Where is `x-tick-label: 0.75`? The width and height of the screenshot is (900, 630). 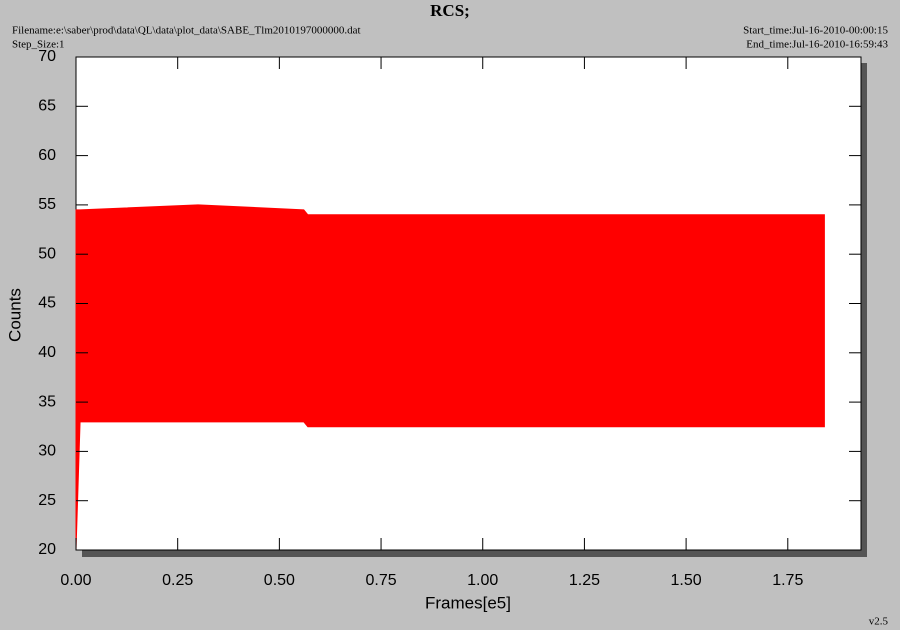
x-tick-label: 0.75 is located at coordinates (380, 580).